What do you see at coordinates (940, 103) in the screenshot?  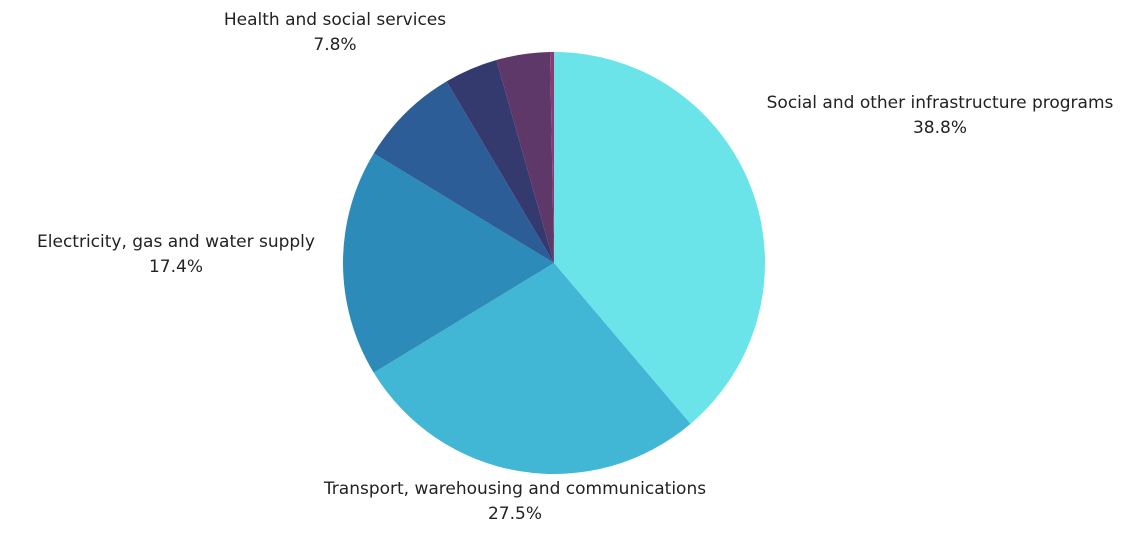 I see `slice-label-1: Social and other infrastructure programs` at bounding box center [940, 103].